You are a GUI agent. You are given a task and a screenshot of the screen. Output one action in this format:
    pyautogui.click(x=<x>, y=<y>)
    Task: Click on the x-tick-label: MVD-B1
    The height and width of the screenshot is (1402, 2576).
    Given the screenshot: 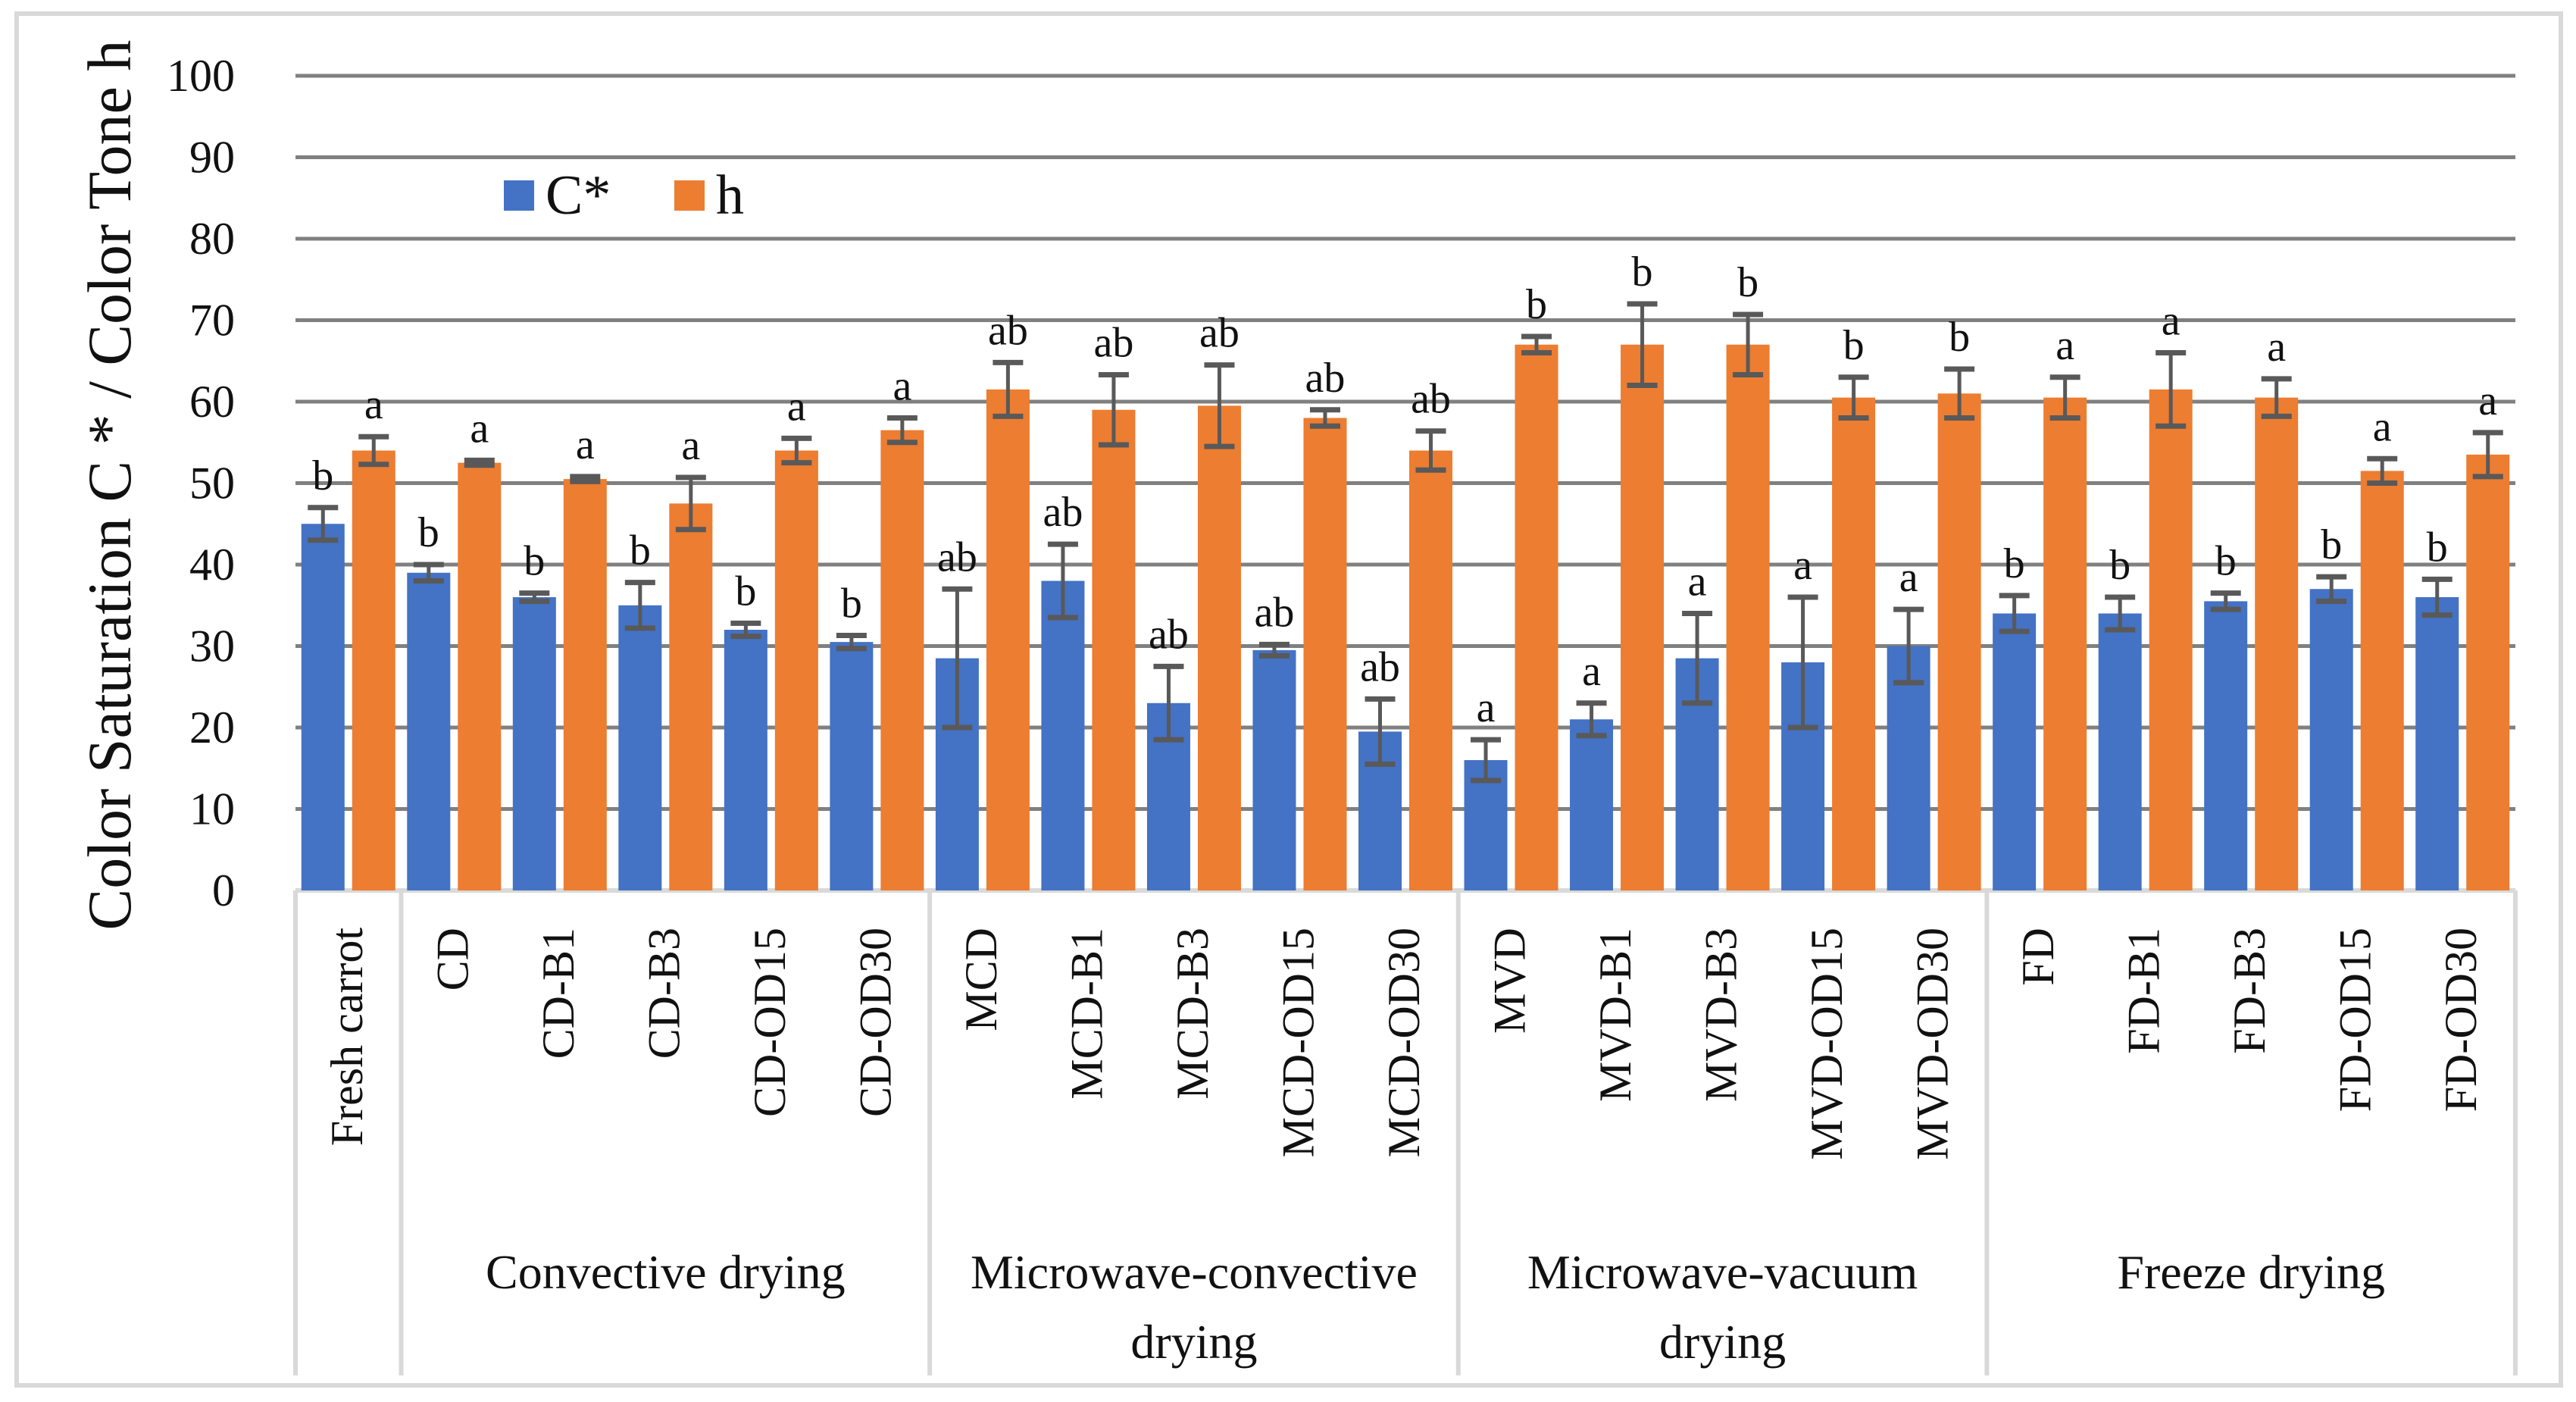 What is the action you would take?
    pyautogui.click(x=1615, y=1015)
    